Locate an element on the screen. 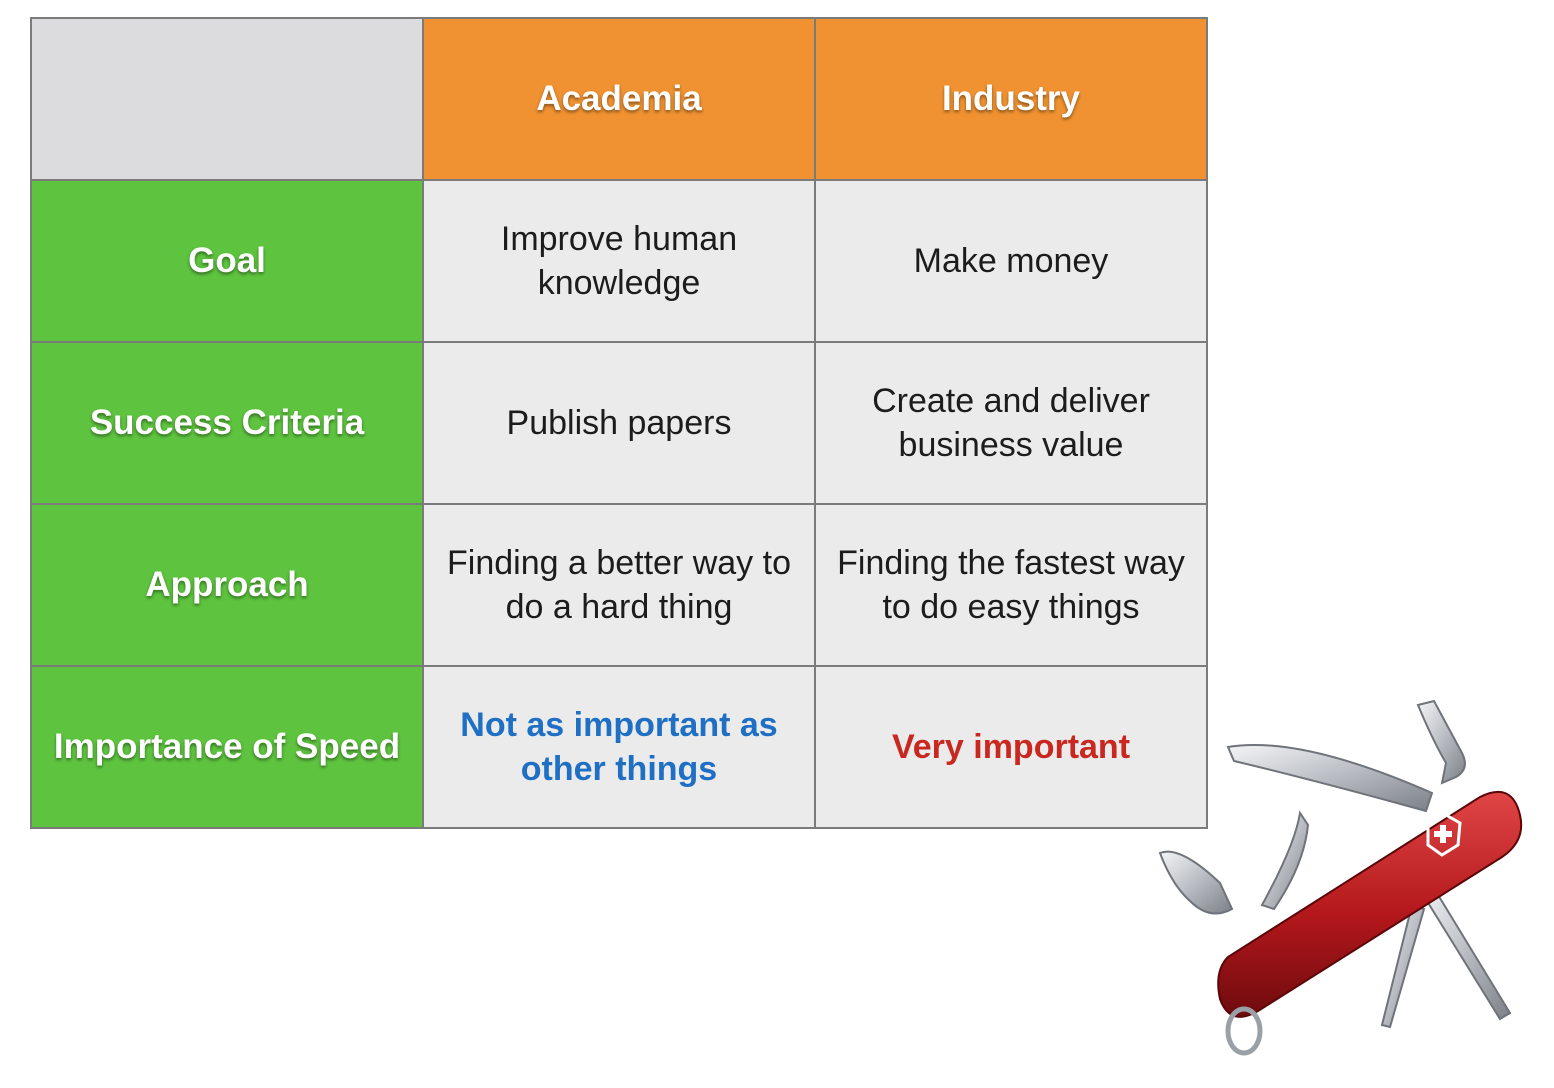 The height and width of the screenshot is (1088, 1554). header-row: Academia Industry is located at coordinates (619, 99).